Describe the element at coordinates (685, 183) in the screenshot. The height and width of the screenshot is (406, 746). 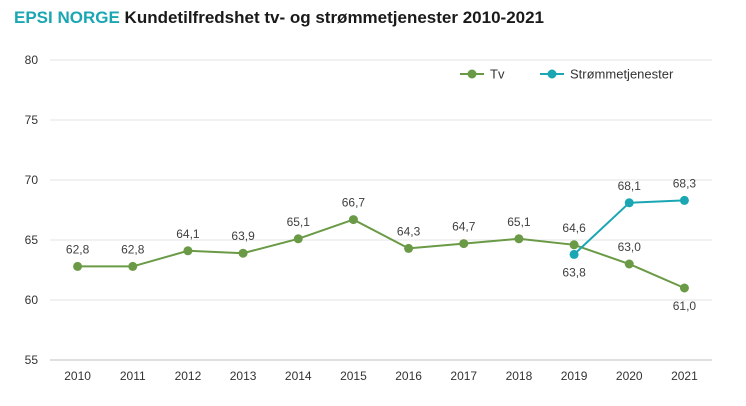
I see `data-label: 68,3` at that location.